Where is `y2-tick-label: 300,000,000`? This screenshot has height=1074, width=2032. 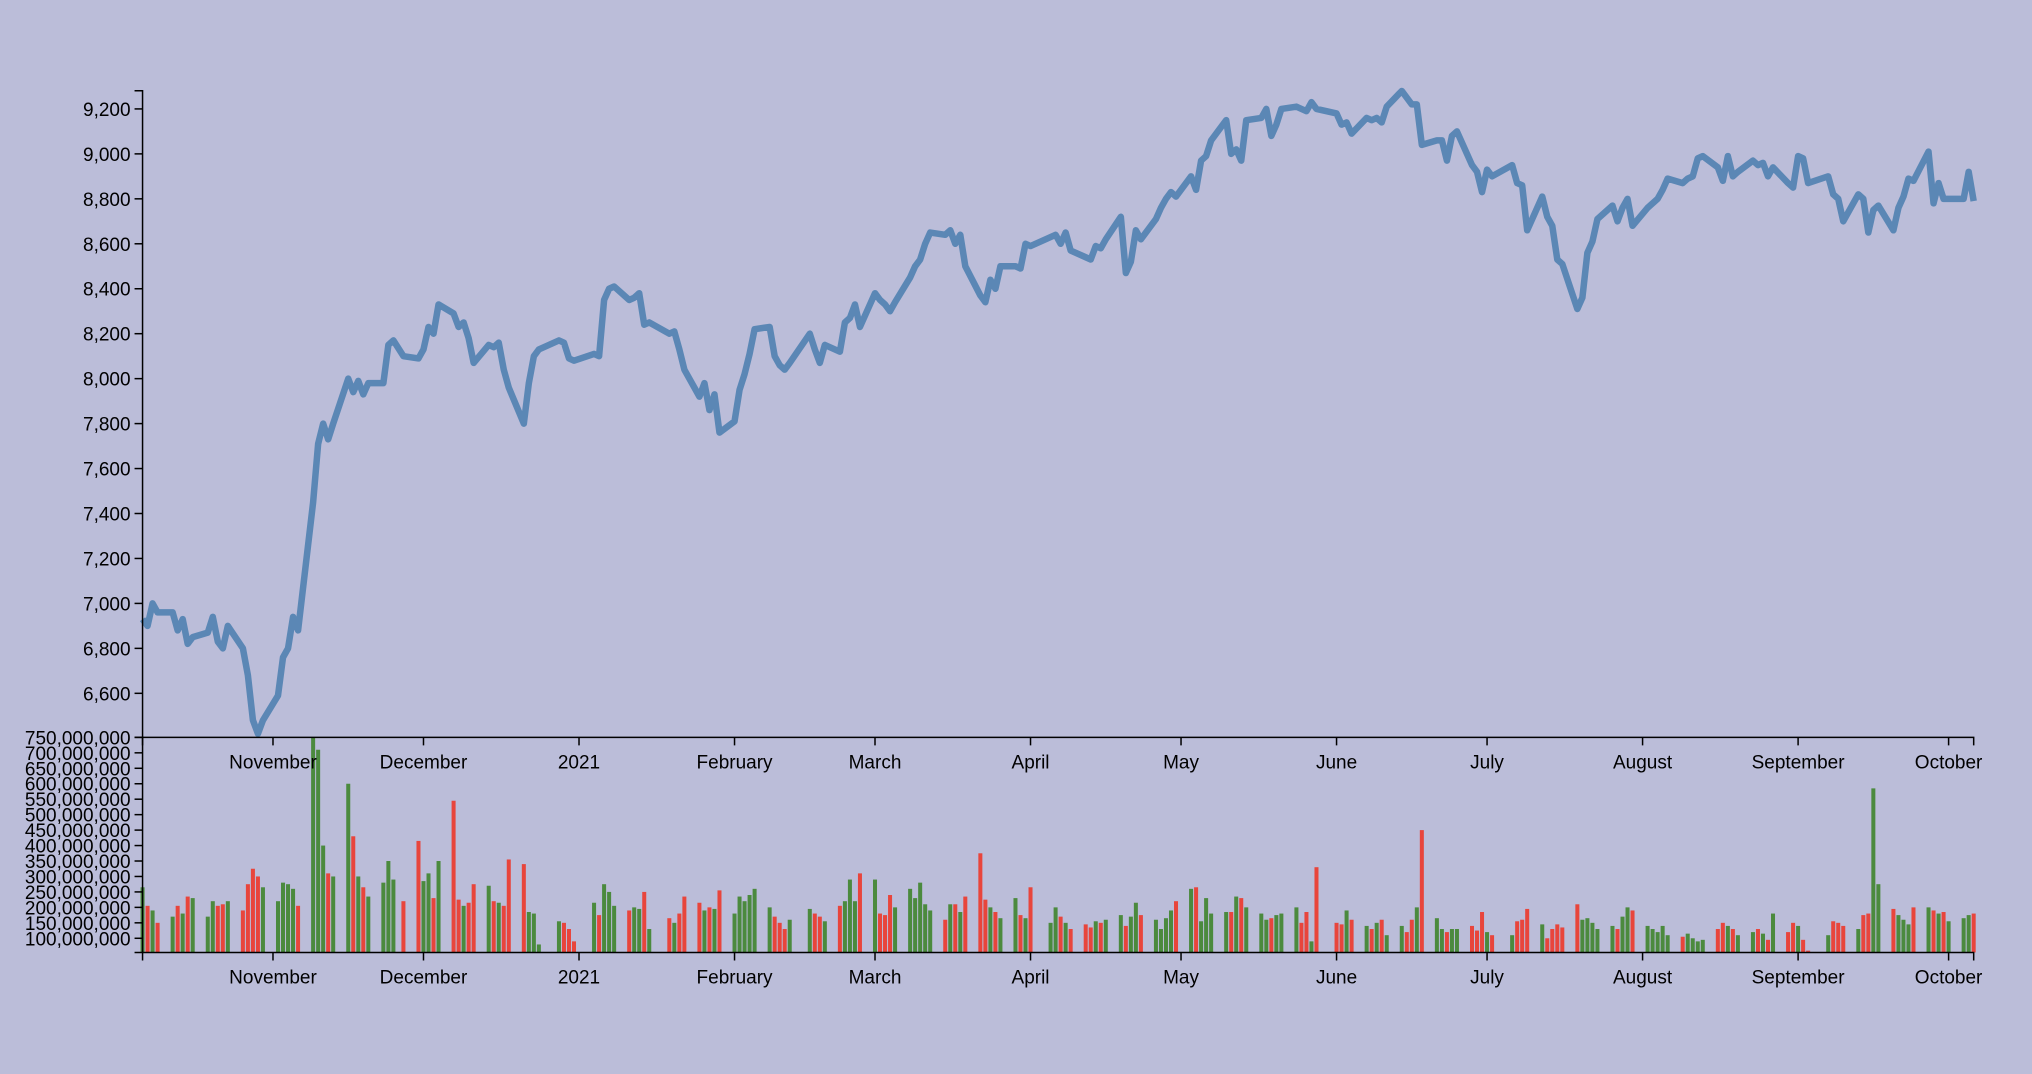
y2-tick-label: 300,000,000 is located at coordinates (78, 877).